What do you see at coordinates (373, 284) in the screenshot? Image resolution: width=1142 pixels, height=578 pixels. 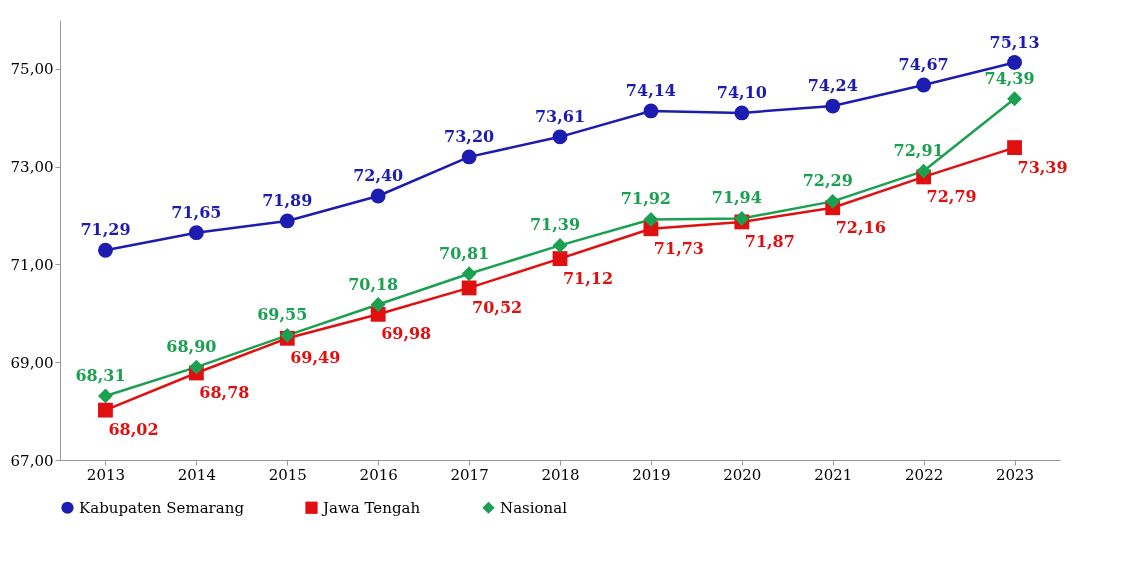 I see `data-label: 70,18` at bounding box center [373, 284].